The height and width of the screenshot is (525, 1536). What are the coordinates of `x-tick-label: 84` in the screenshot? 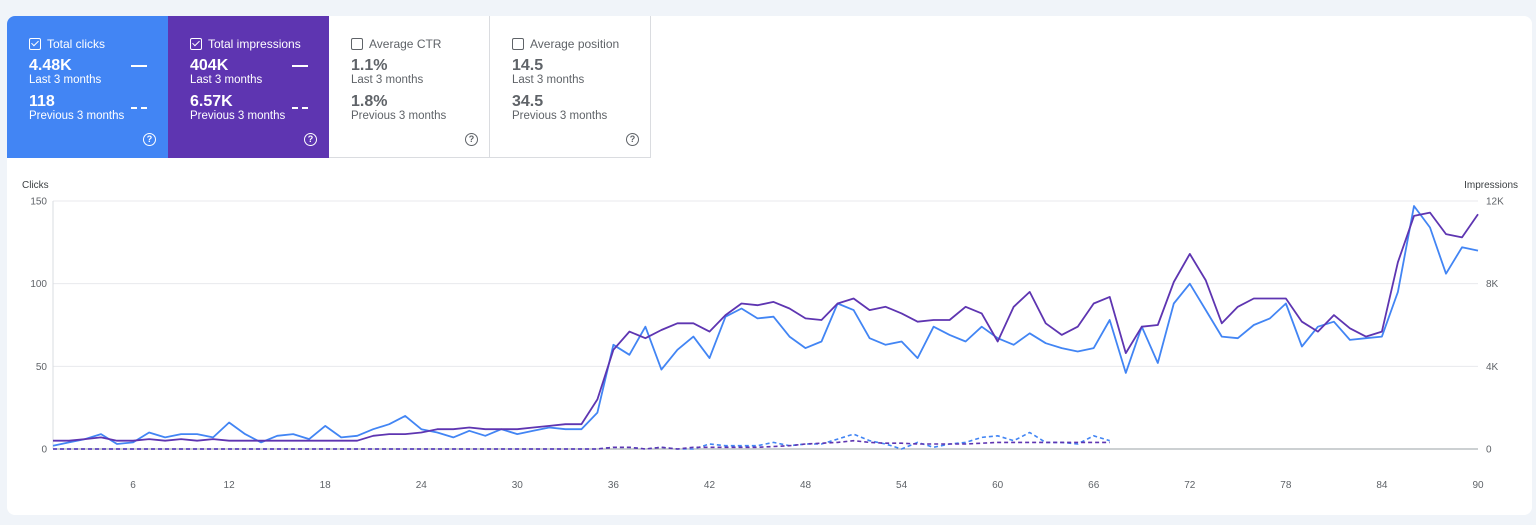 It's located at (1382, 485).